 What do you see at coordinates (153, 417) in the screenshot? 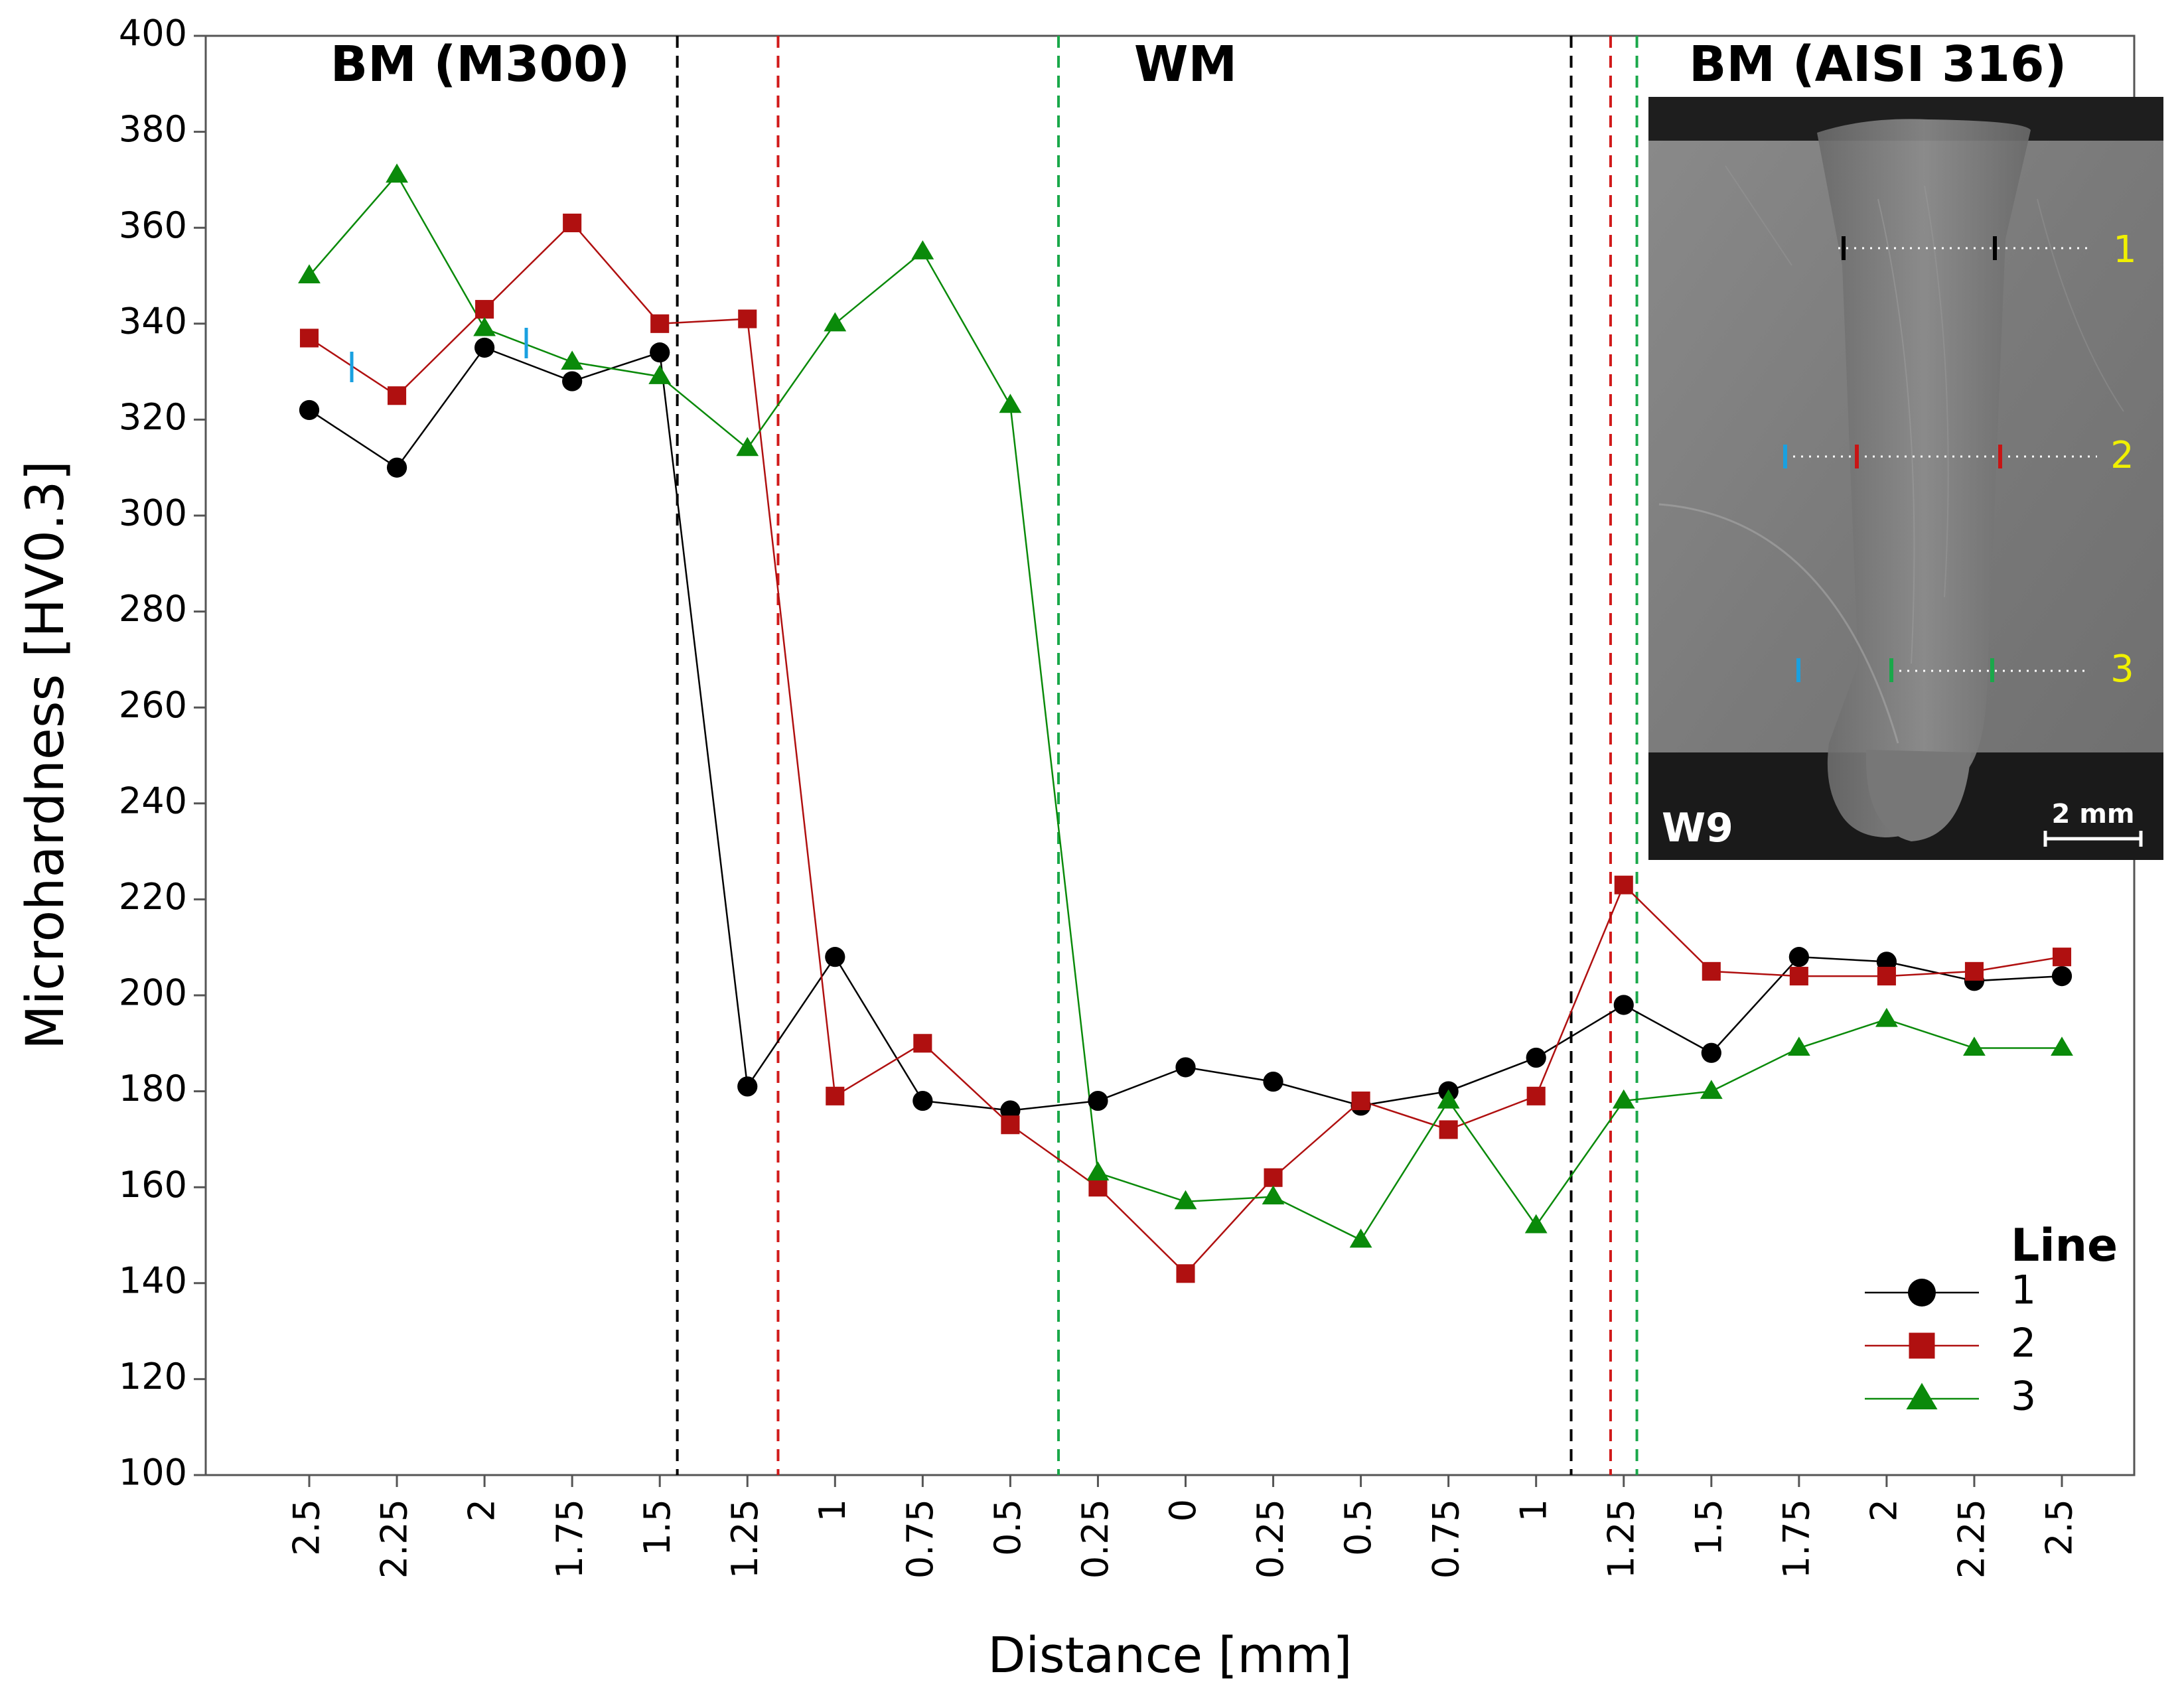
I see `y-tick-label: 320` at bounding box center [153, 417].